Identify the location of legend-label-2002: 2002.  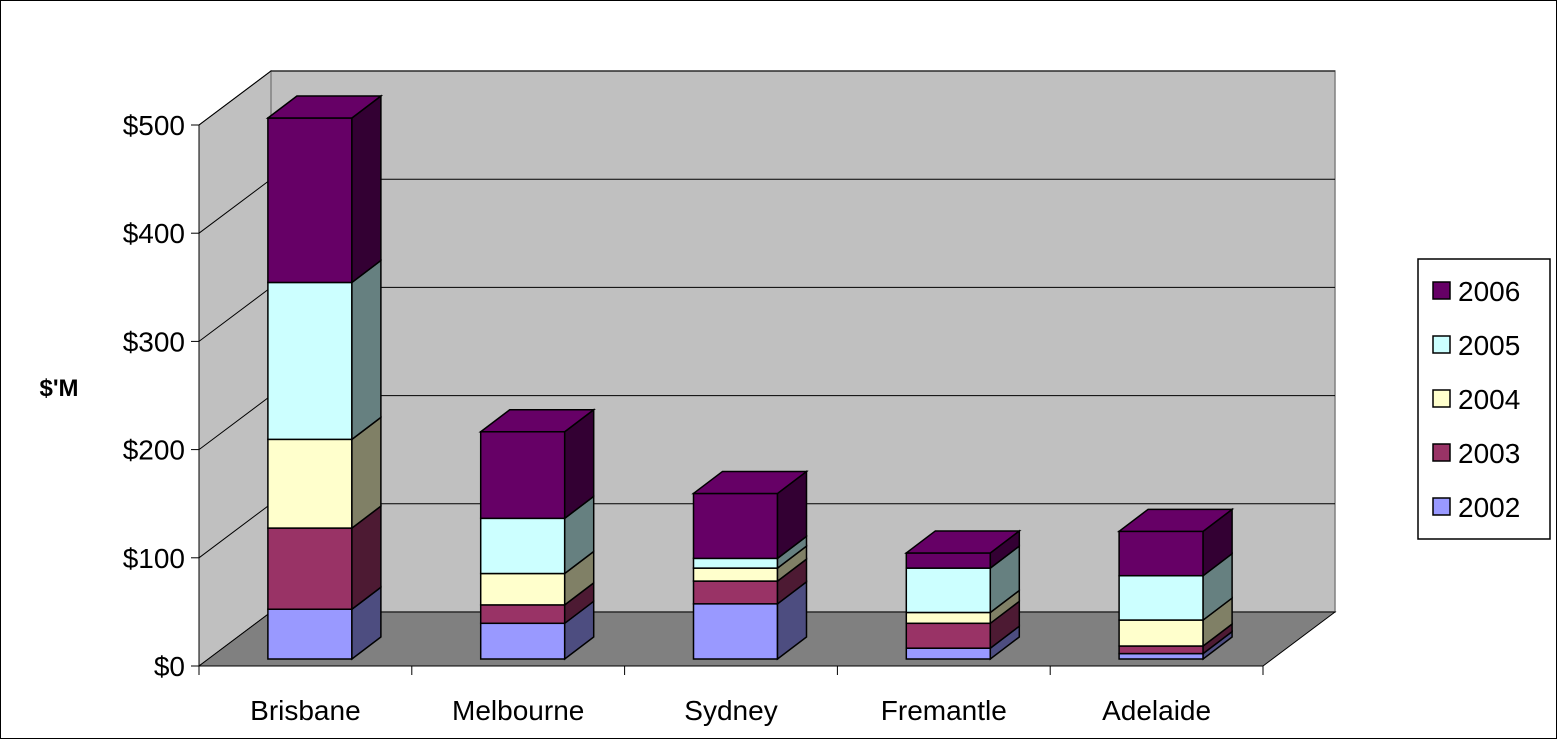
(1489, 507).